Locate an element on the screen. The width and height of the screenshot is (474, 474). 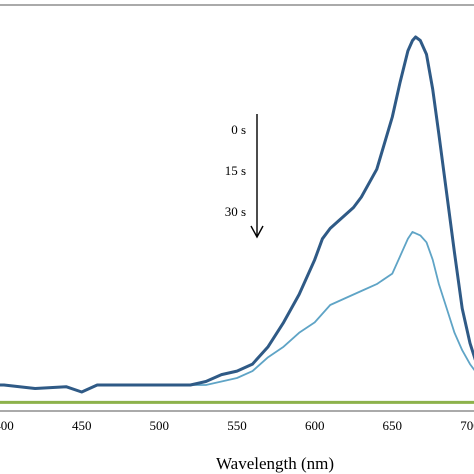
x-tick-labels: 400 450 500 550 600 650 700 is located at coordinates (237, 425).